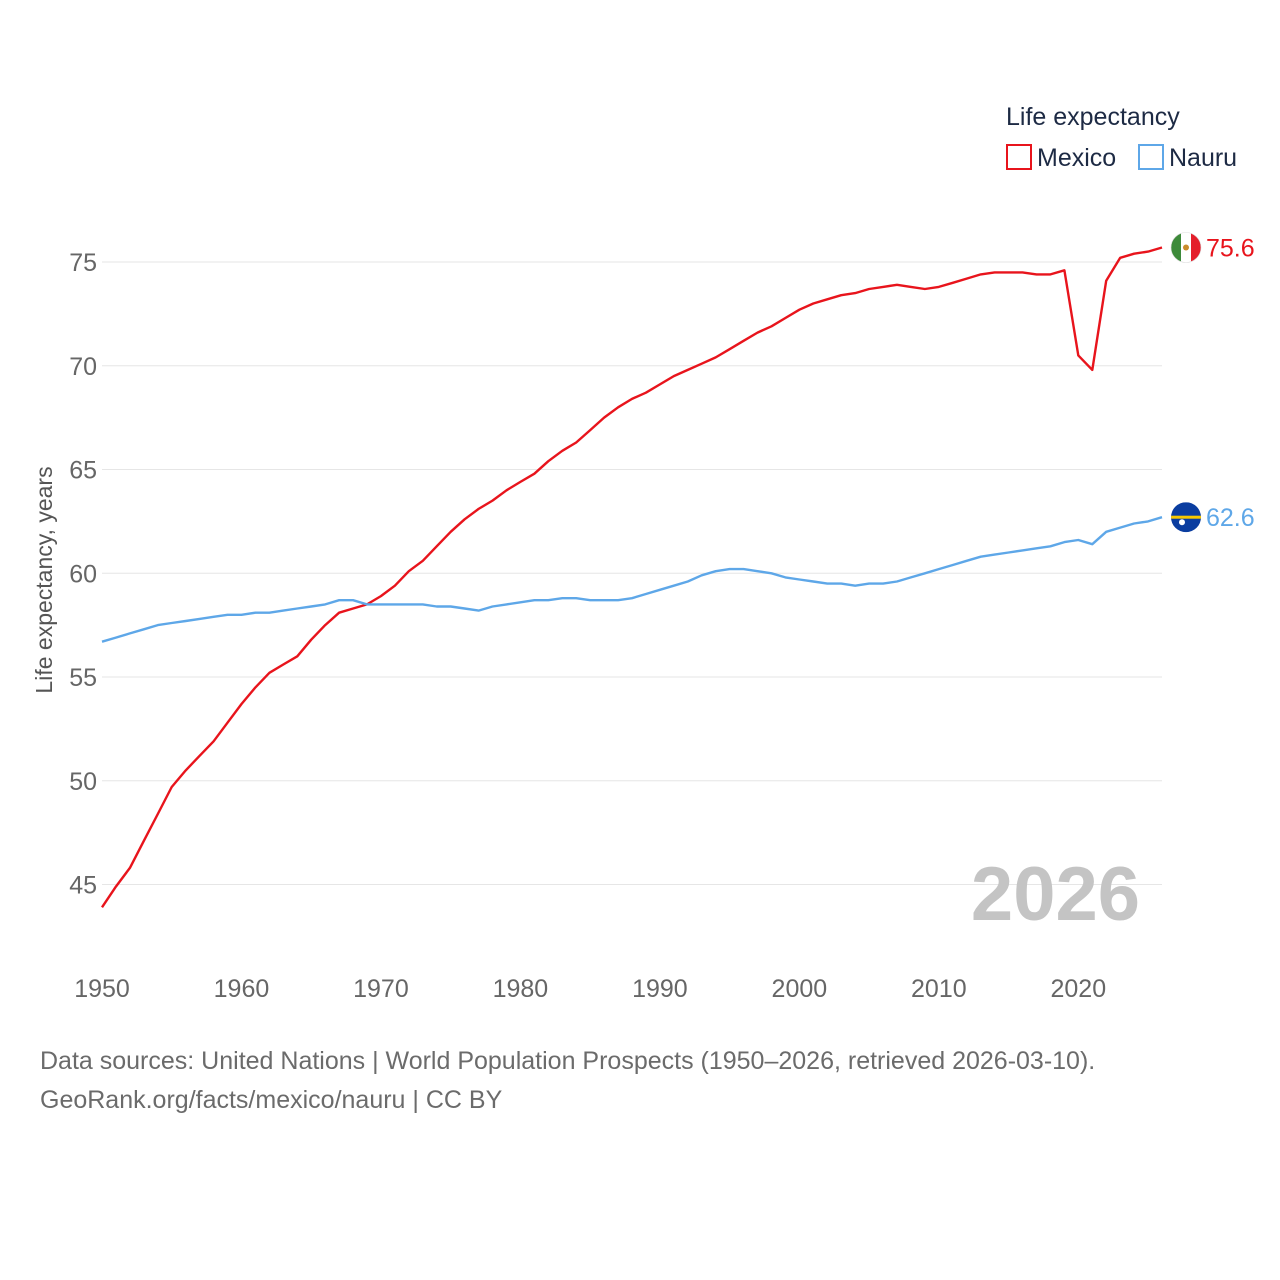 This screenshot has width=1280, height=1280. Describe the element at coordinates (83, 886) in the screenshot. I see `y-tick-label: 45` at that location.